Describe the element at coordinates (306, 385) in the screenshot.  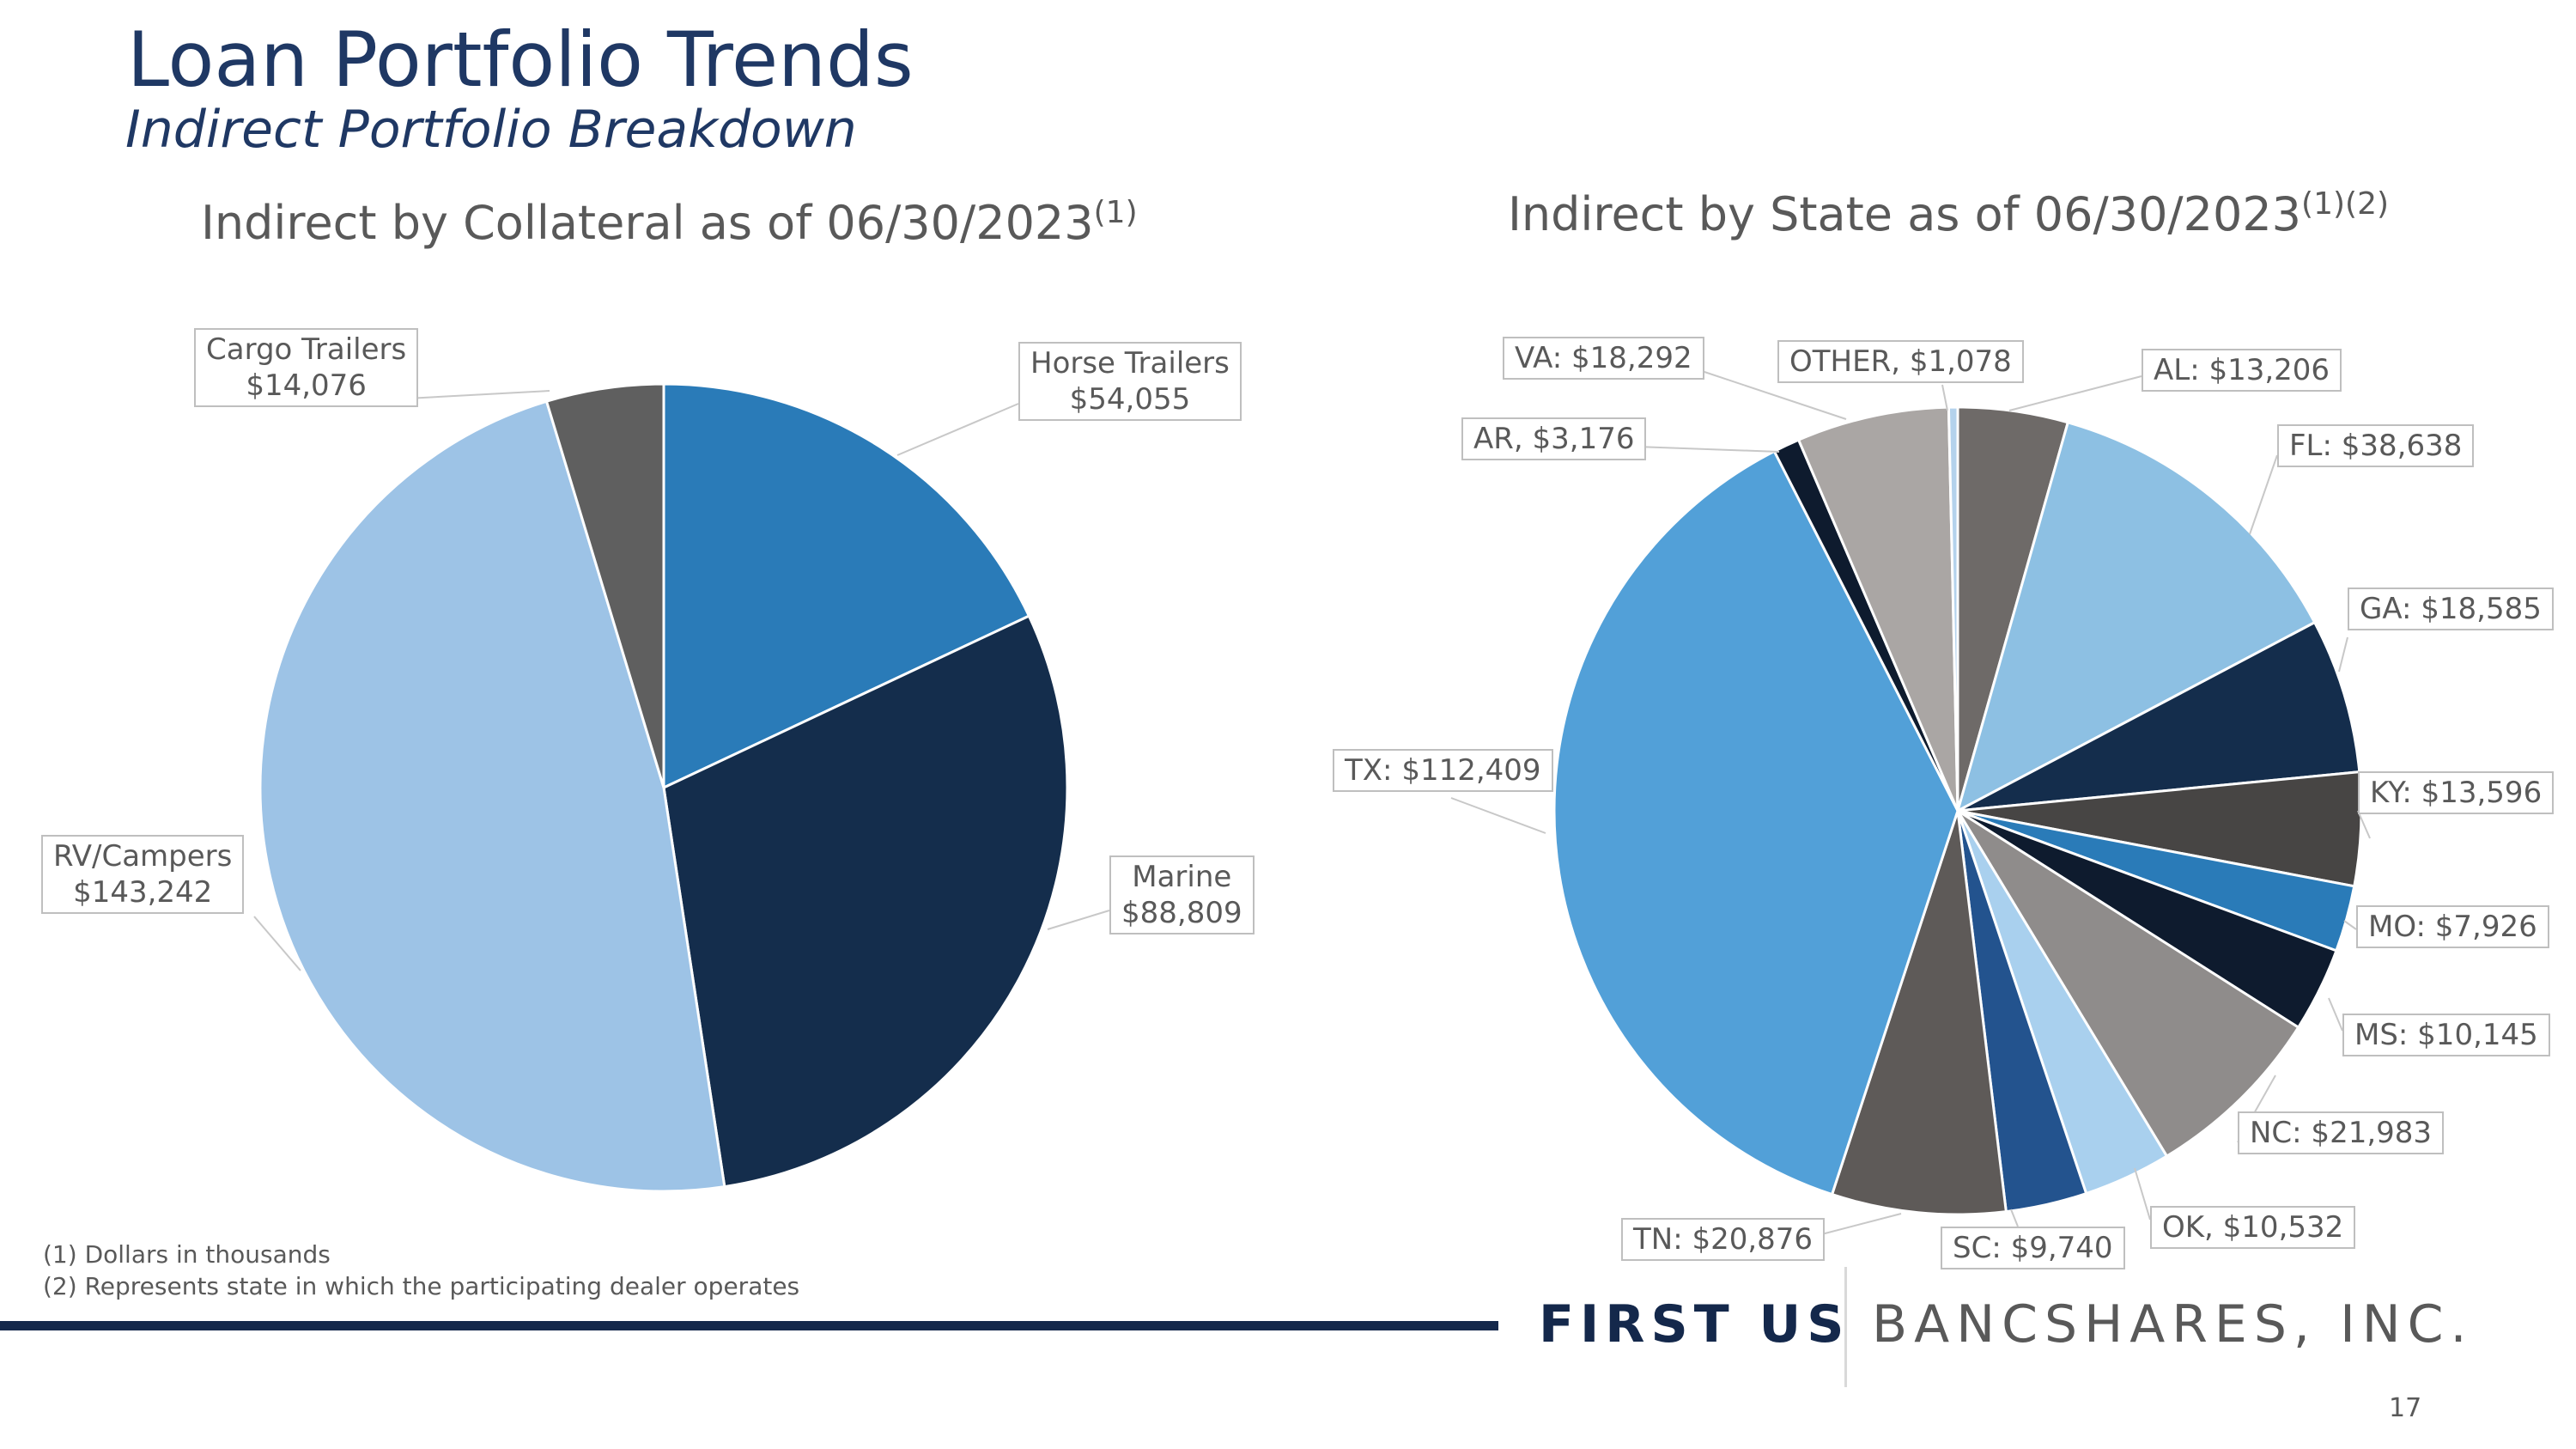
I see `label-cargo-trailers-value: $14,076` at that location.